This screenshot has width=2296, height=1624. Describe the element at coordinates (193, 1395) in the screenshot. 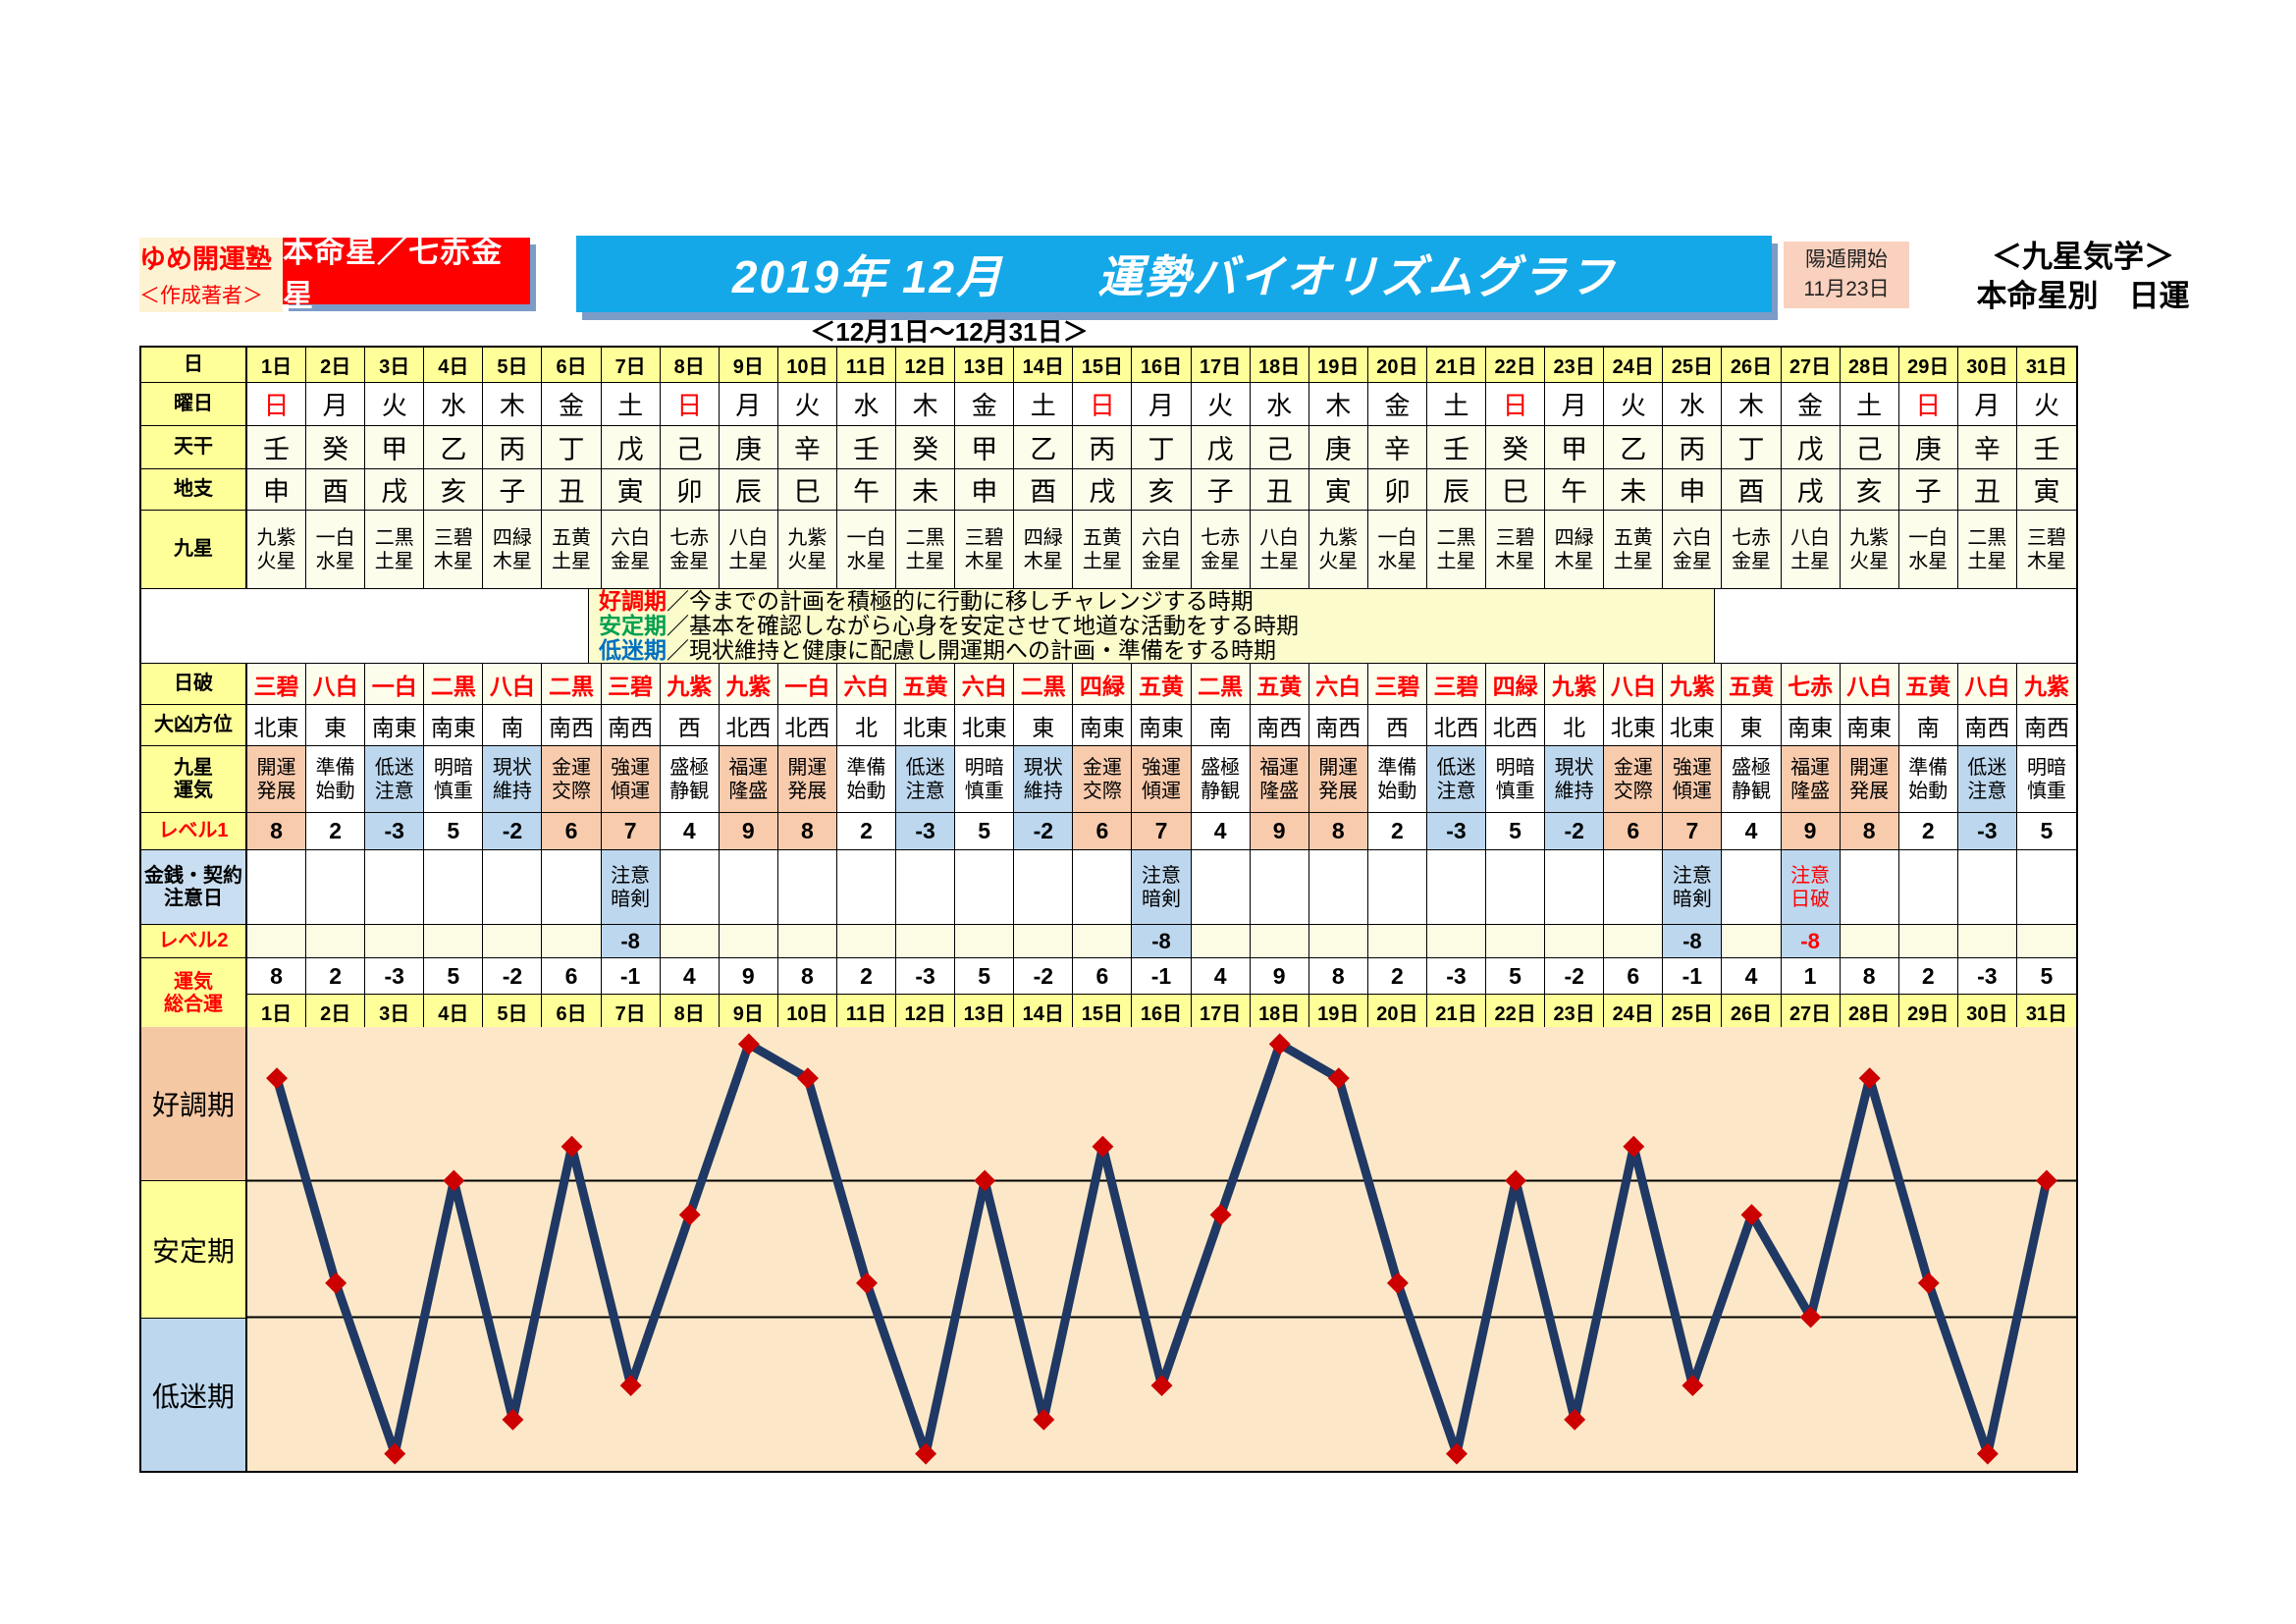

I see `band-label-low: 低迷期` at that location.